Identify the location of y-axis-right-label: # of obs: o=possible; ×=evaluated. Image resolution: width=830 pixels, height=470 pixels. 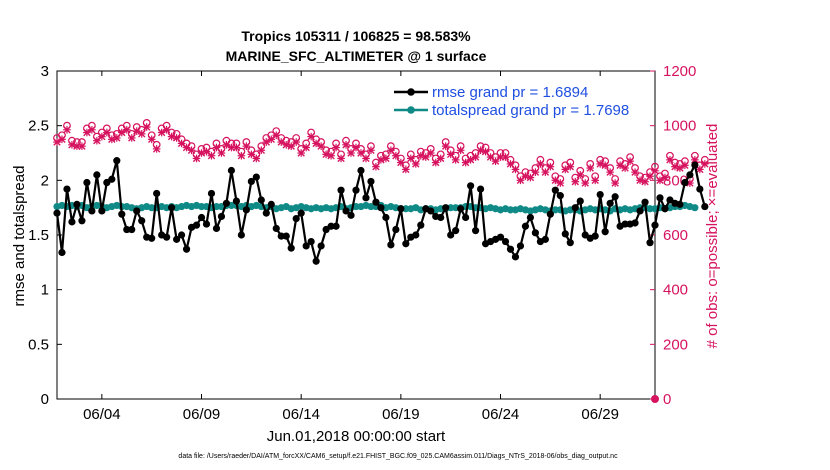
(712, 236).